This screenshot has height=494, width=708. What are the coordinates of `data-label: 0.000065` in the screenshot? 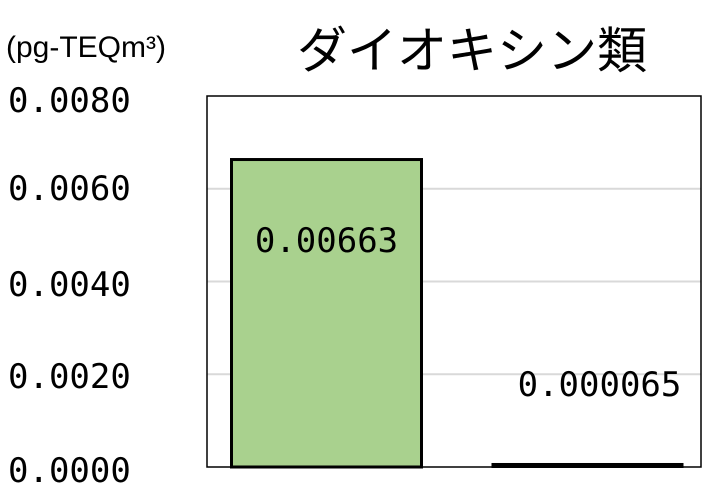 It's located at (600, 385).